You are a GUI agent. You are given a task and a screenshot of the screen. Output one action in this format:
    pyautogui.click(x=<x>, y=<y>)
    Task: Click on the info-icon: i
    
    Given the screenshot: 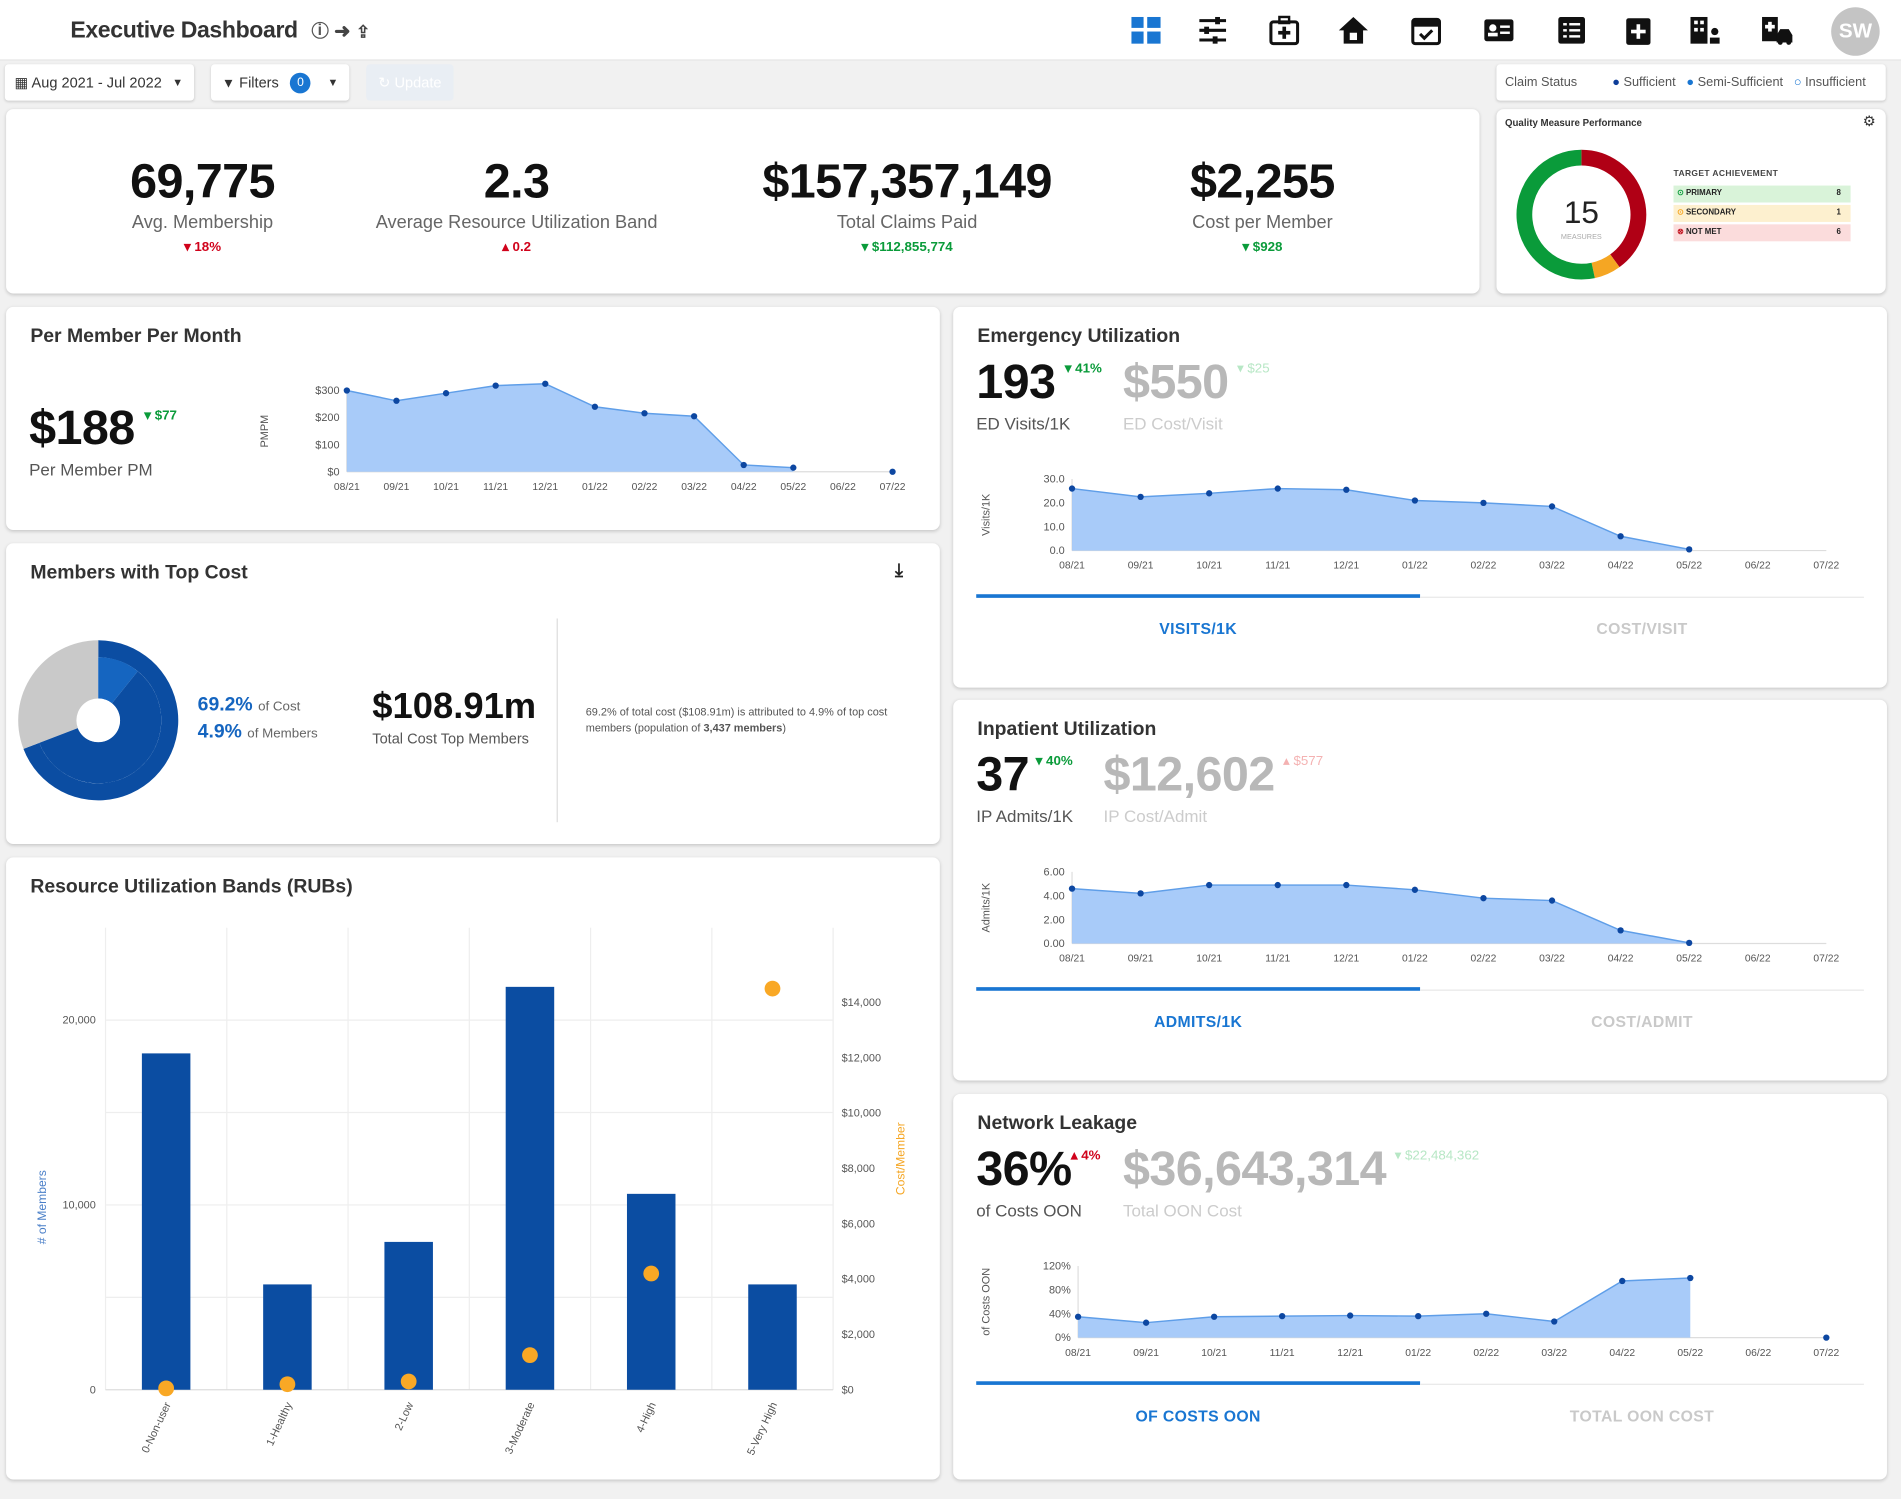 What is the action you would take?
    pyautogui.click(x=320, y=30)
    